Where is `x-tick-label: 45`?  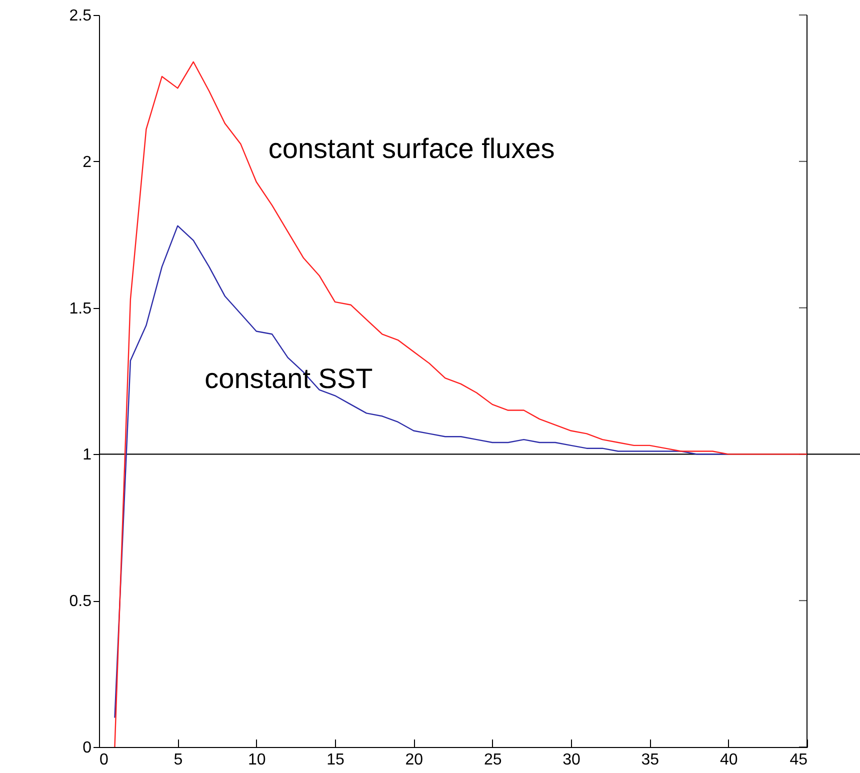
x-tick-label: 45 is located at coordinates (799, 760).